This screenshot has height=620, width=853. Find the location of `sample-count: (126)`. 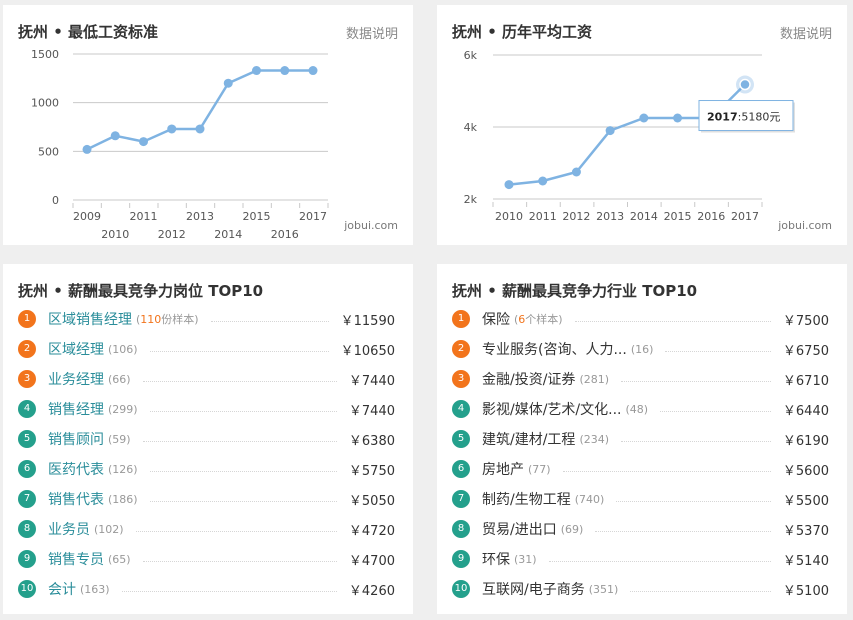

sample-count: (126) is located at coordinates (123, 469).